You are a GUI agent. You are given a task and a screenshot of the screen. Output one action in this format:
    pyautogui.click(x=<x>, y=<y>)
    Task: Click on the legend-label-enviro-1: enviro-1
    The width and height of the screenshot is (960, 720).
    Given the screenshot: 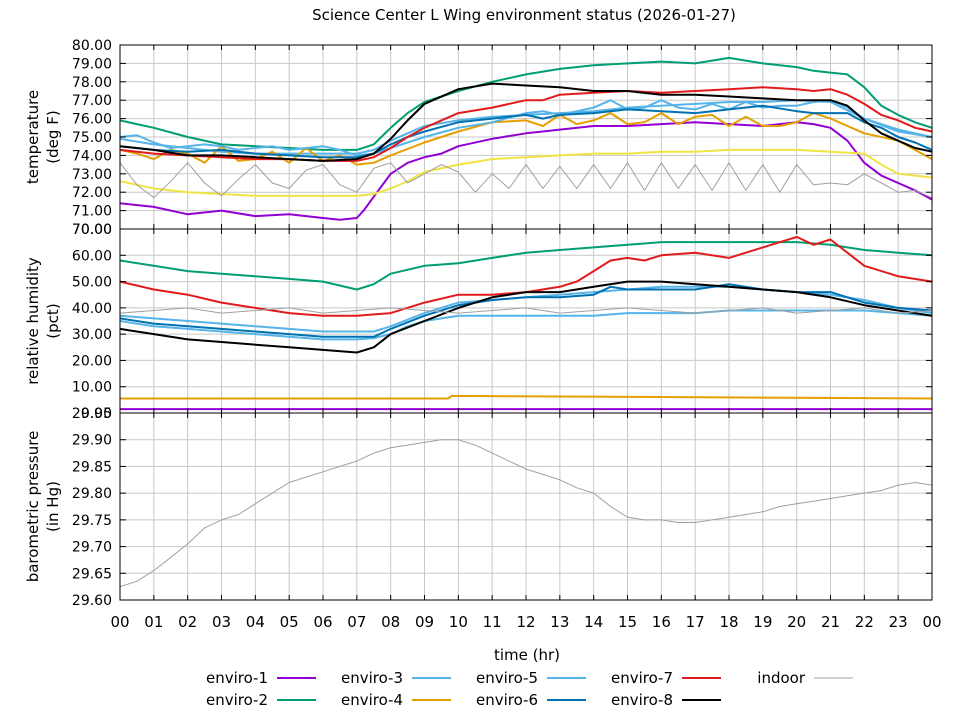 What is the action you would take?
    pyautogui.click(x=237, y=678)
    